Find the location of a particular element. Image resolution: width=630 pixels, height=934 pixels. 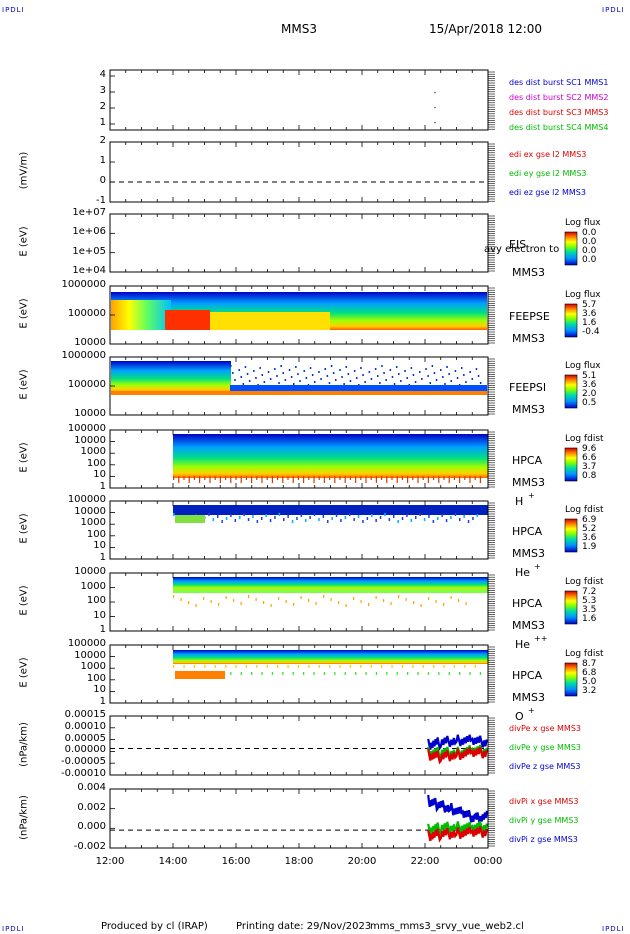

y-tick-label: 0.00010 is located at coordinates (85, 726).